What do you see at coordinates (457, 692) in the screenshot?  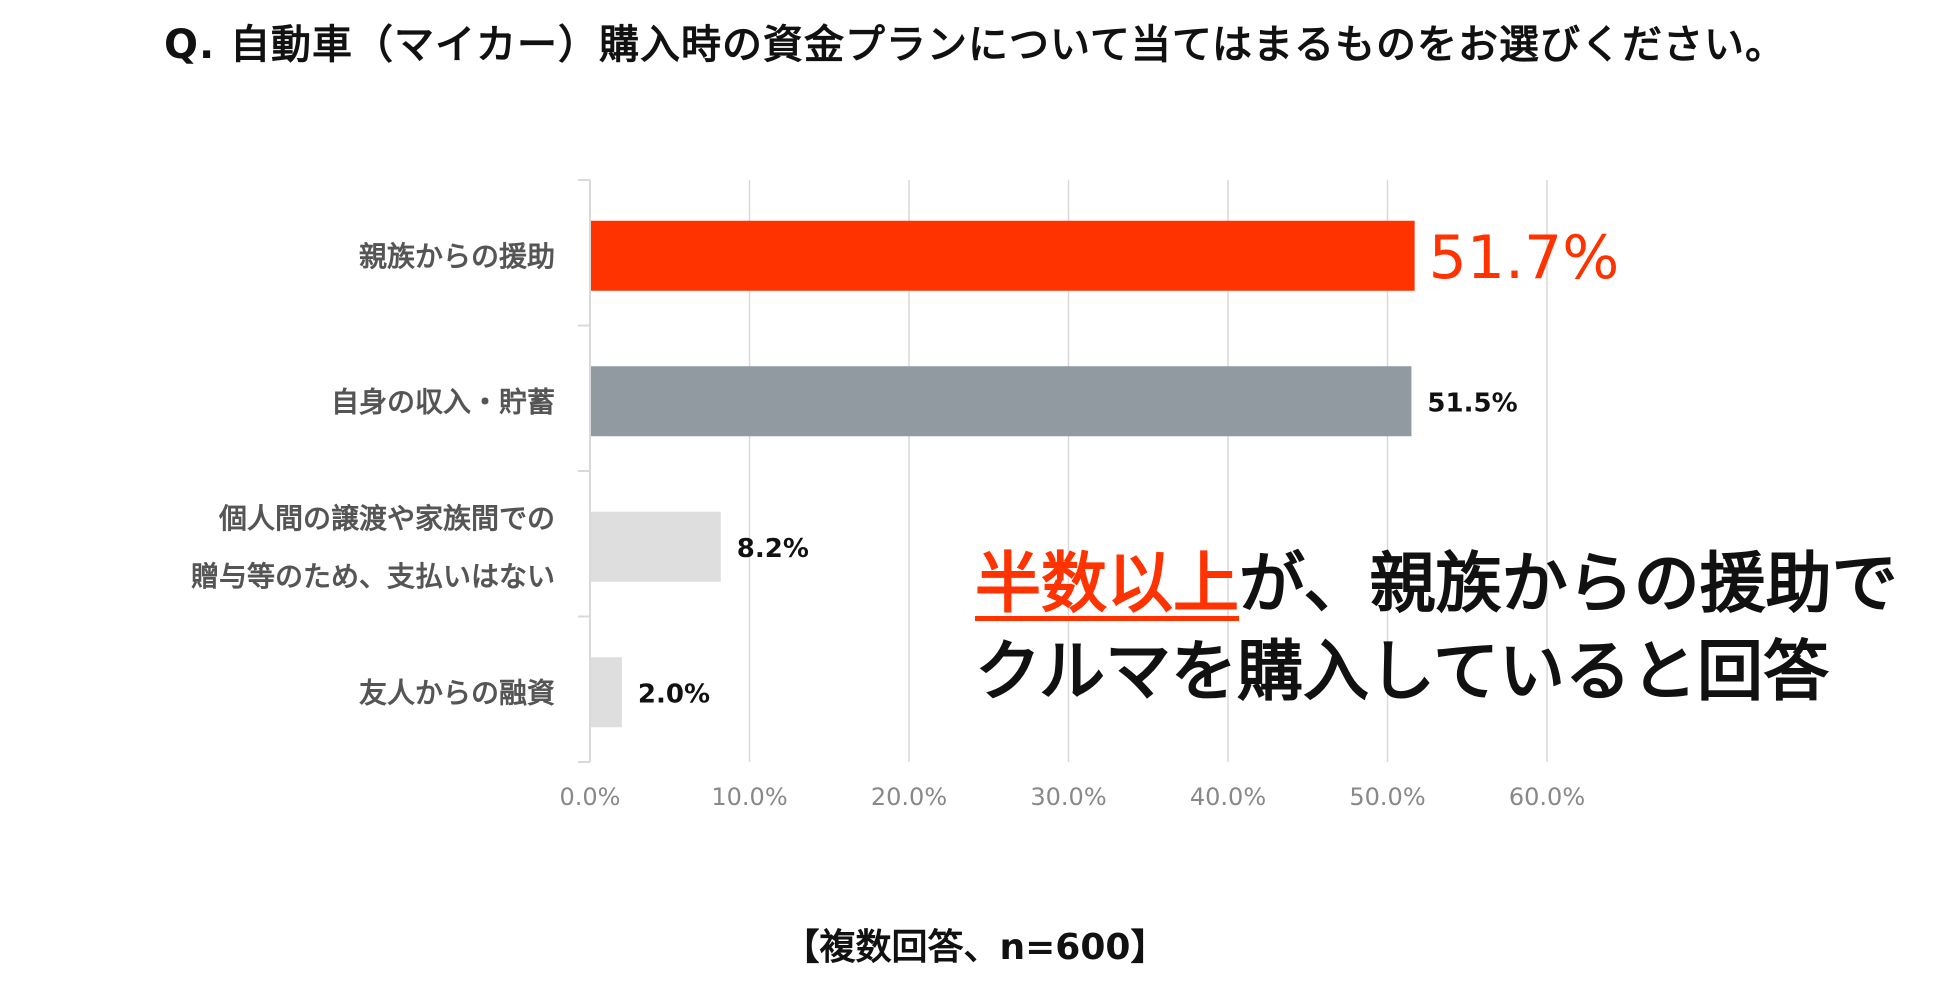 I see `category-label: 友人からの融資` at bounding box center [457, 692].